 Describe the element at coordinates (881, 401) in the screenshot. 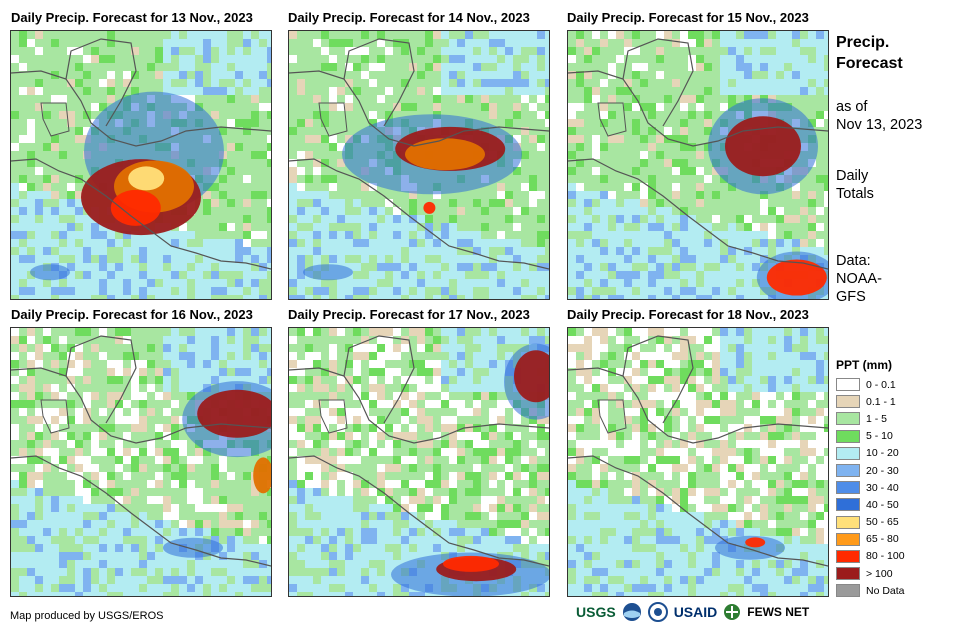

I see `legend-label: 0.1 - 1` at that location.